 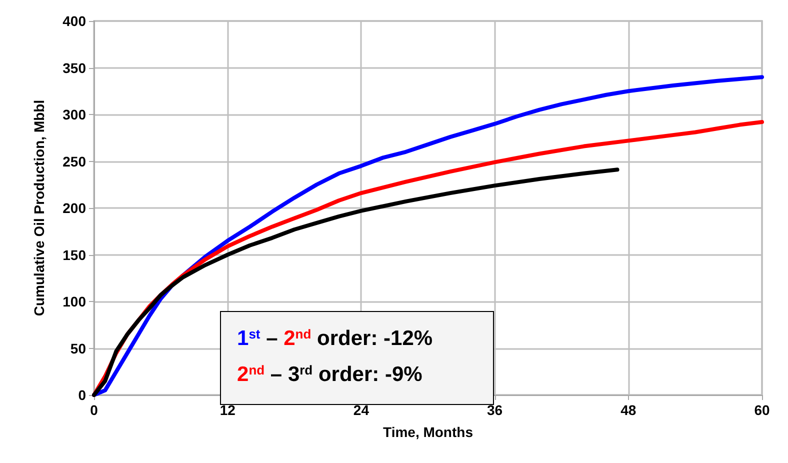 What do you see at coordinates (78, 348) in the screenshot?
I see `y-tick-label: 50` at bounding box center [78, 348].